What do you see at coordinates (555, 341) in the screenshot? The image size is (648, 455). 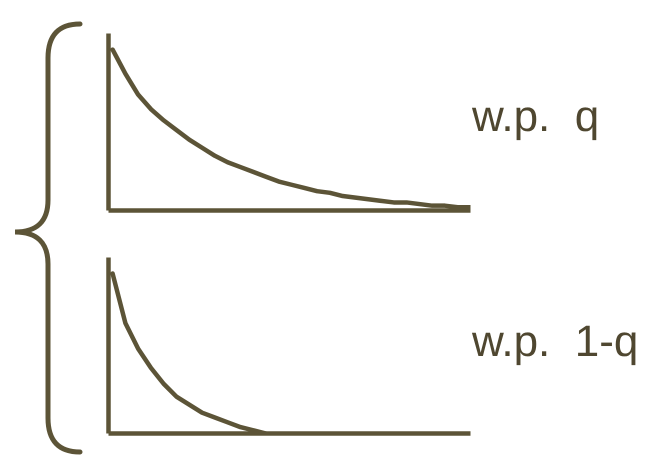 I see `text: w.p. 1-q` at bounding box center [555, 341].